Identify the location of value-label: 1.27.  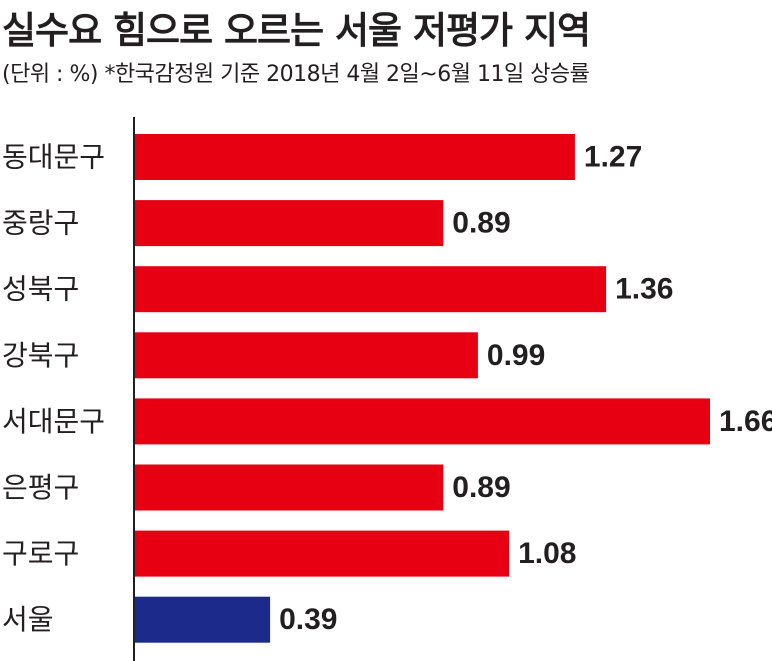
(613, 157).